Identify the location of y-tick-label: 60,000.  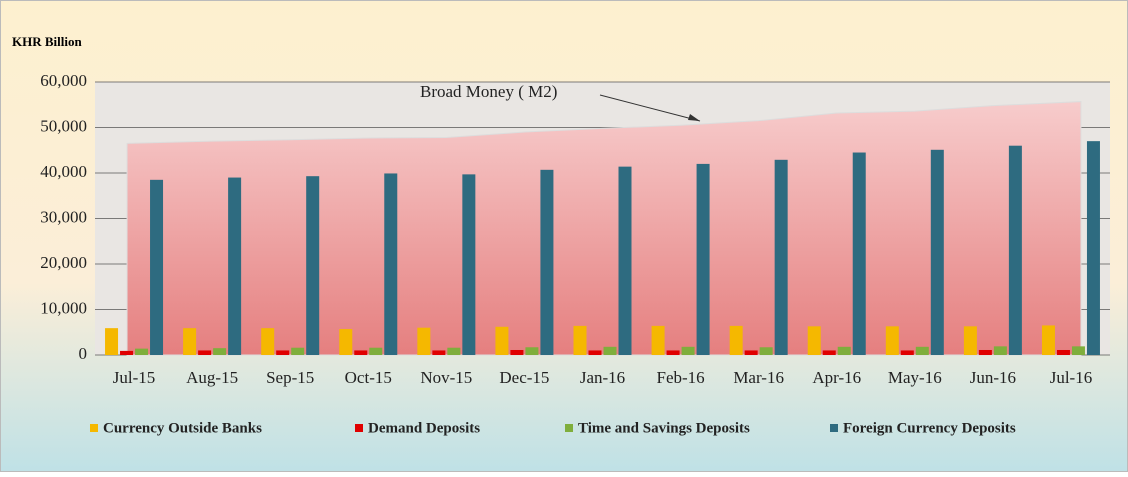
(63, 80).